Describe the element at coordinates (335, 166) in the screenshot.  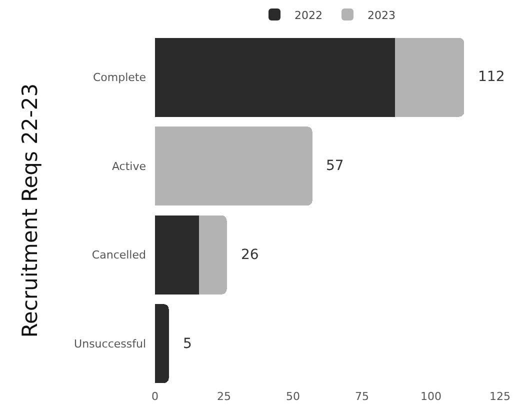
I see `total-label: 57` at that location.